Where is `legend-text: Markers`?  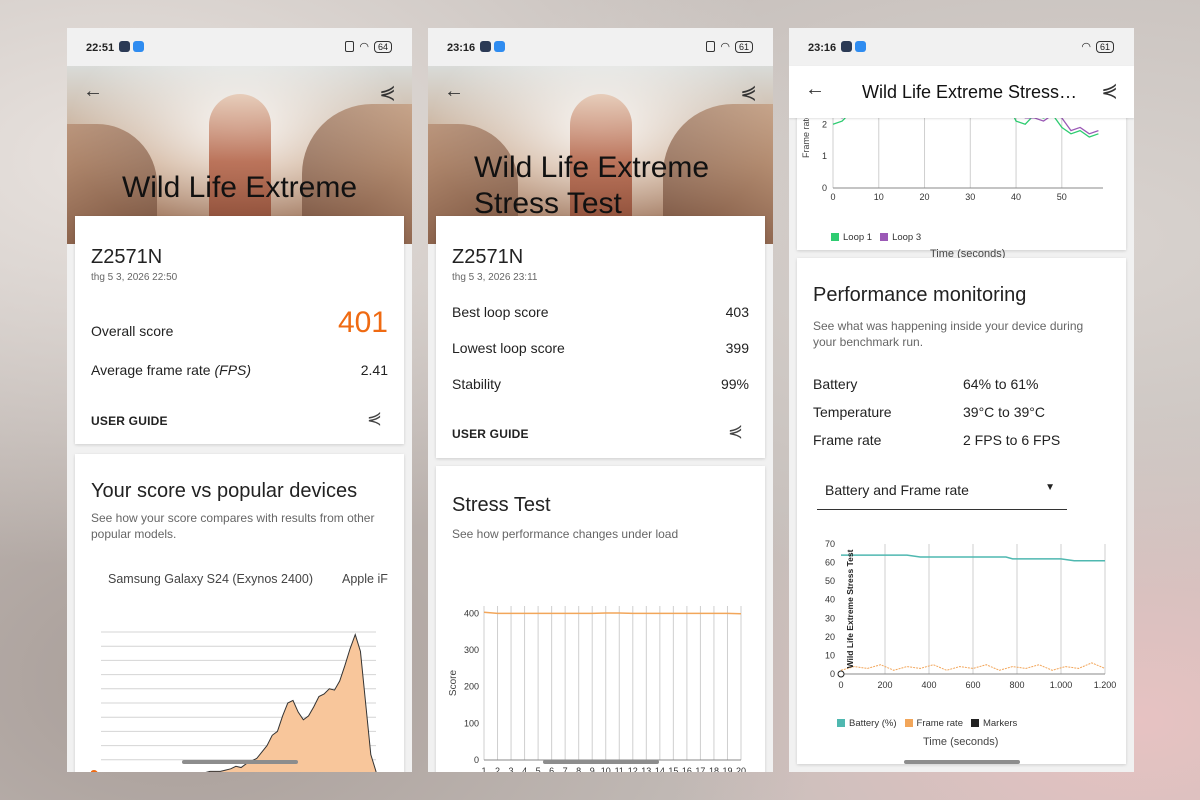
legend-text: Markers is located at coordinates (1000, 723).